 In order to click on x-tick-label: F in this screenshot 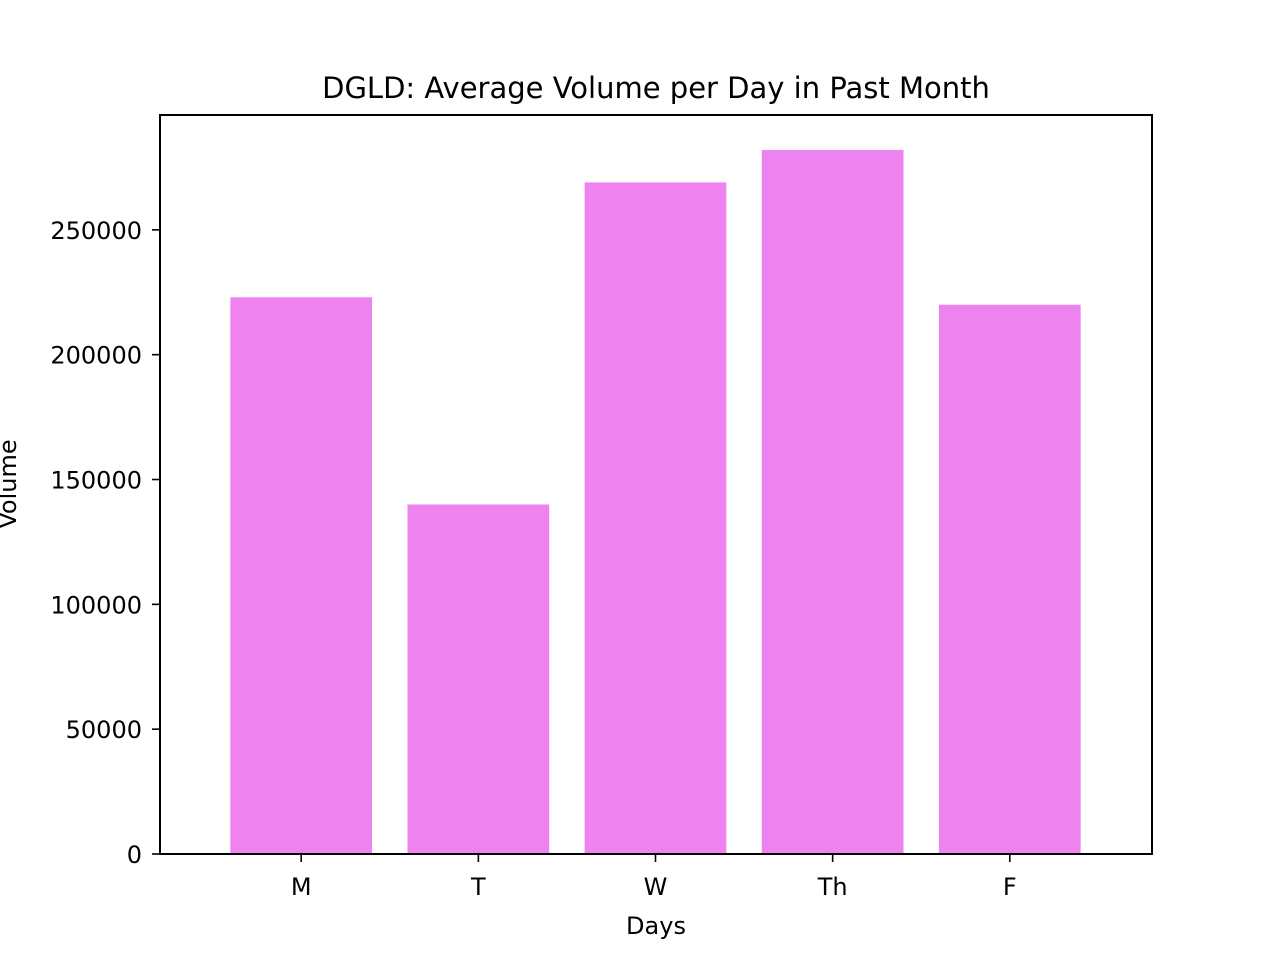, I will do `click(1010, 887)`.